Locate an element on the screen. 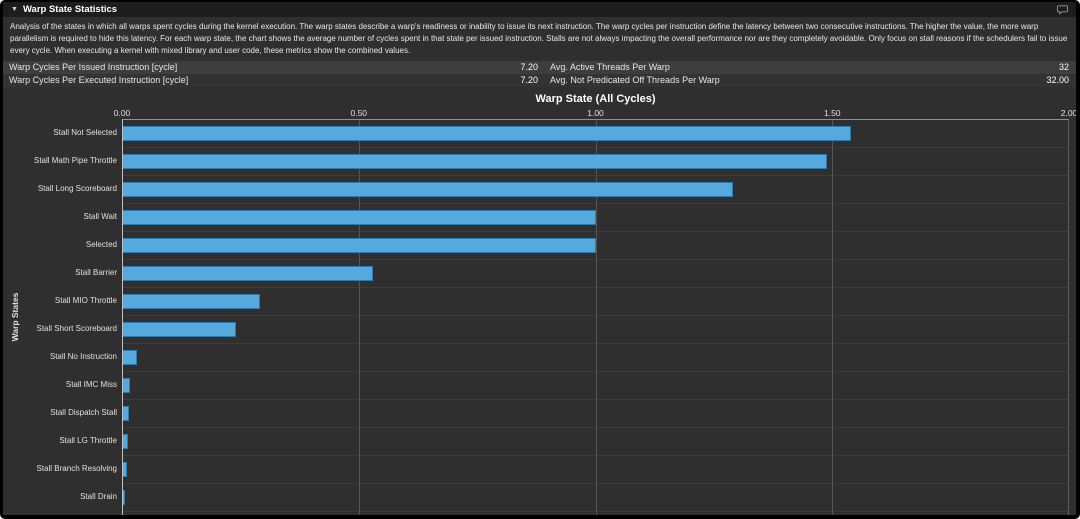  bar-stall-wait is located at coordinates (359, 217).